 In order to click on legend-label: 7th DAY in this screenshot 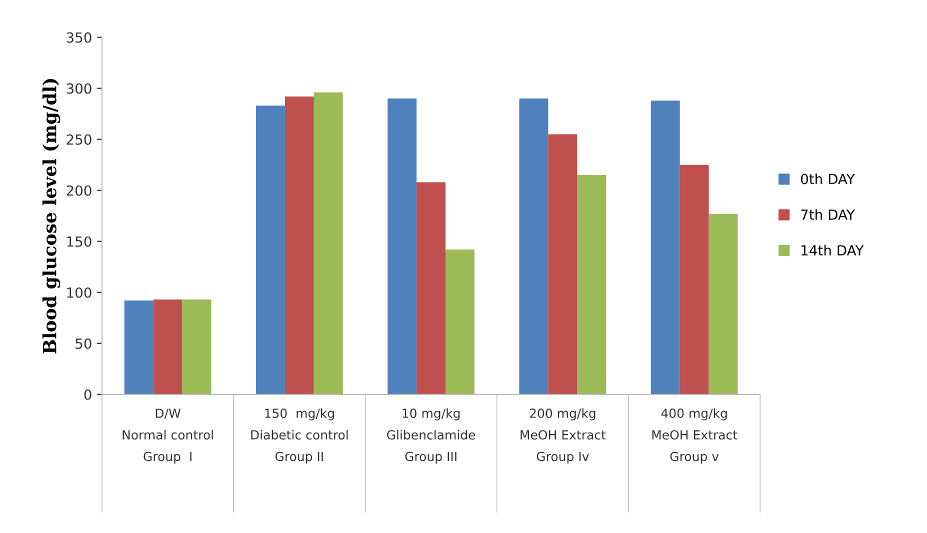, I will do `click(828, 214)`.